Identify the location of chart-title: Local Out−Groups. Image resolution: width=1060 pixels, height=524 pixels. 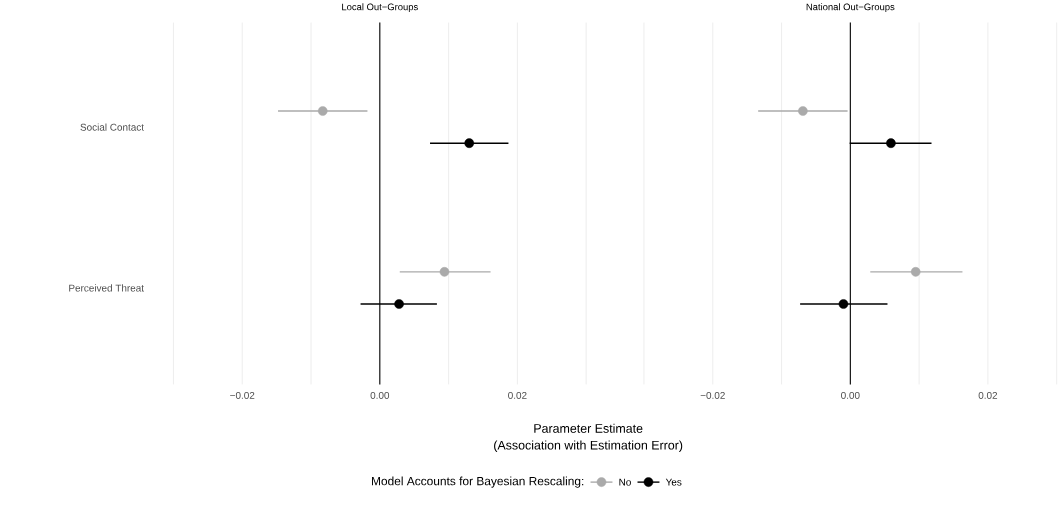
(380, 8).